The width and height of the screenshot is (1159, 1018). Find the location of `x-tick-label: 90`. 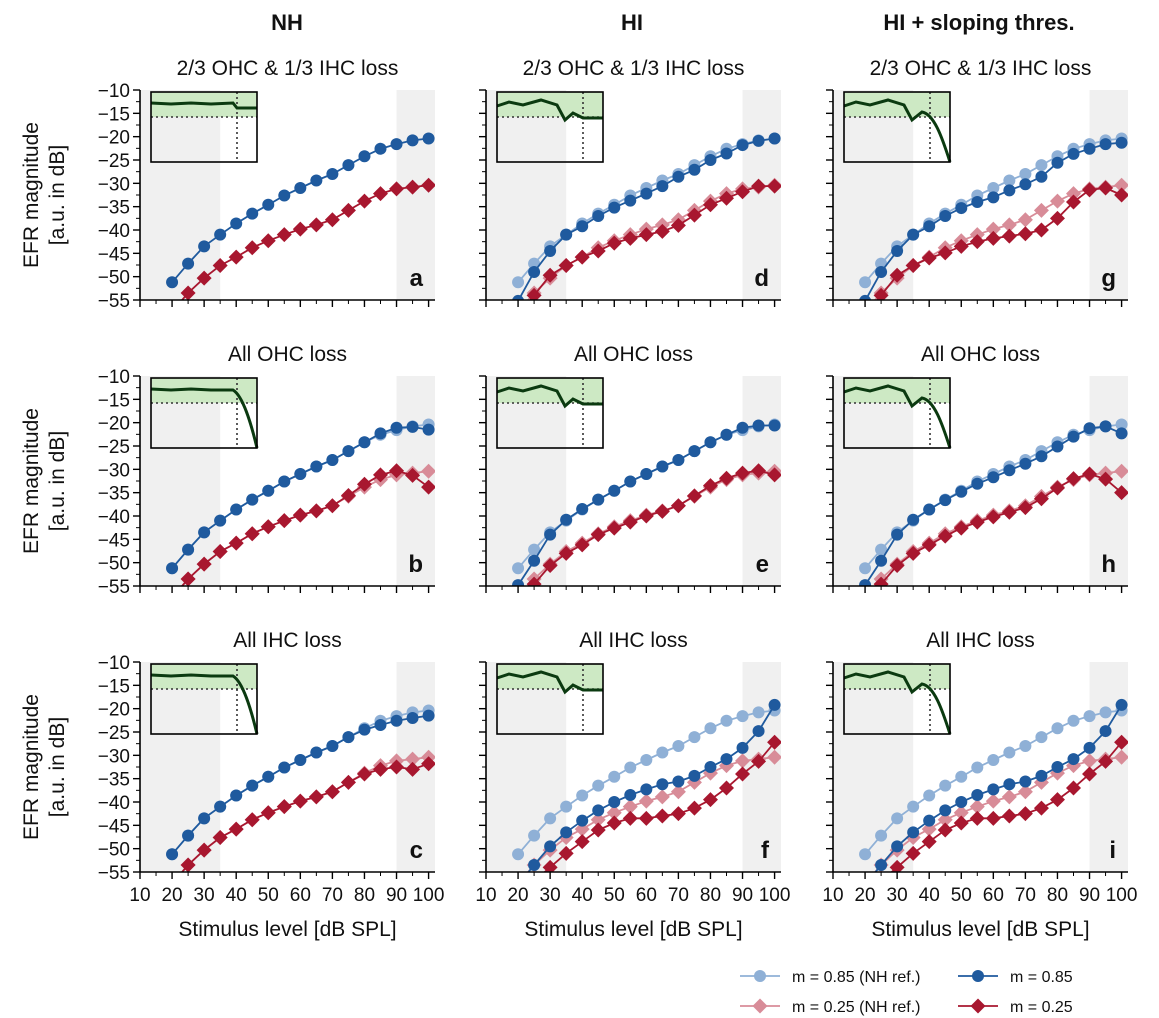

x-tick-label: 90 is located at coordinates (742, 895).